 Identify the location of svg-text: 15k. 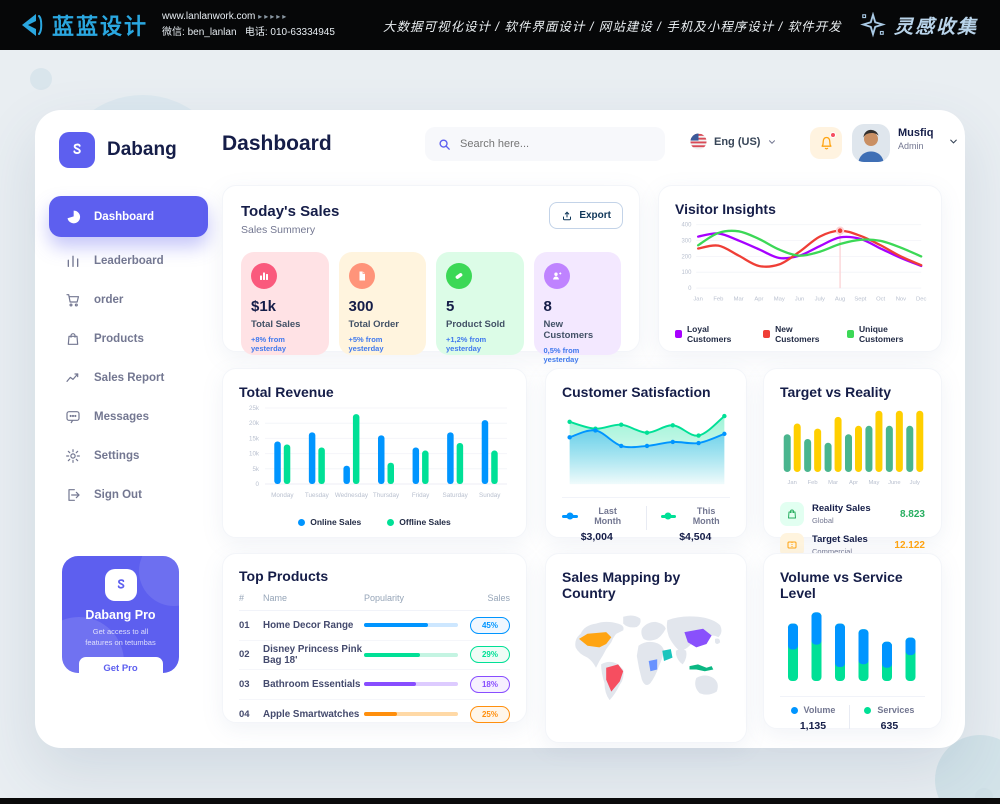
(254, 438).